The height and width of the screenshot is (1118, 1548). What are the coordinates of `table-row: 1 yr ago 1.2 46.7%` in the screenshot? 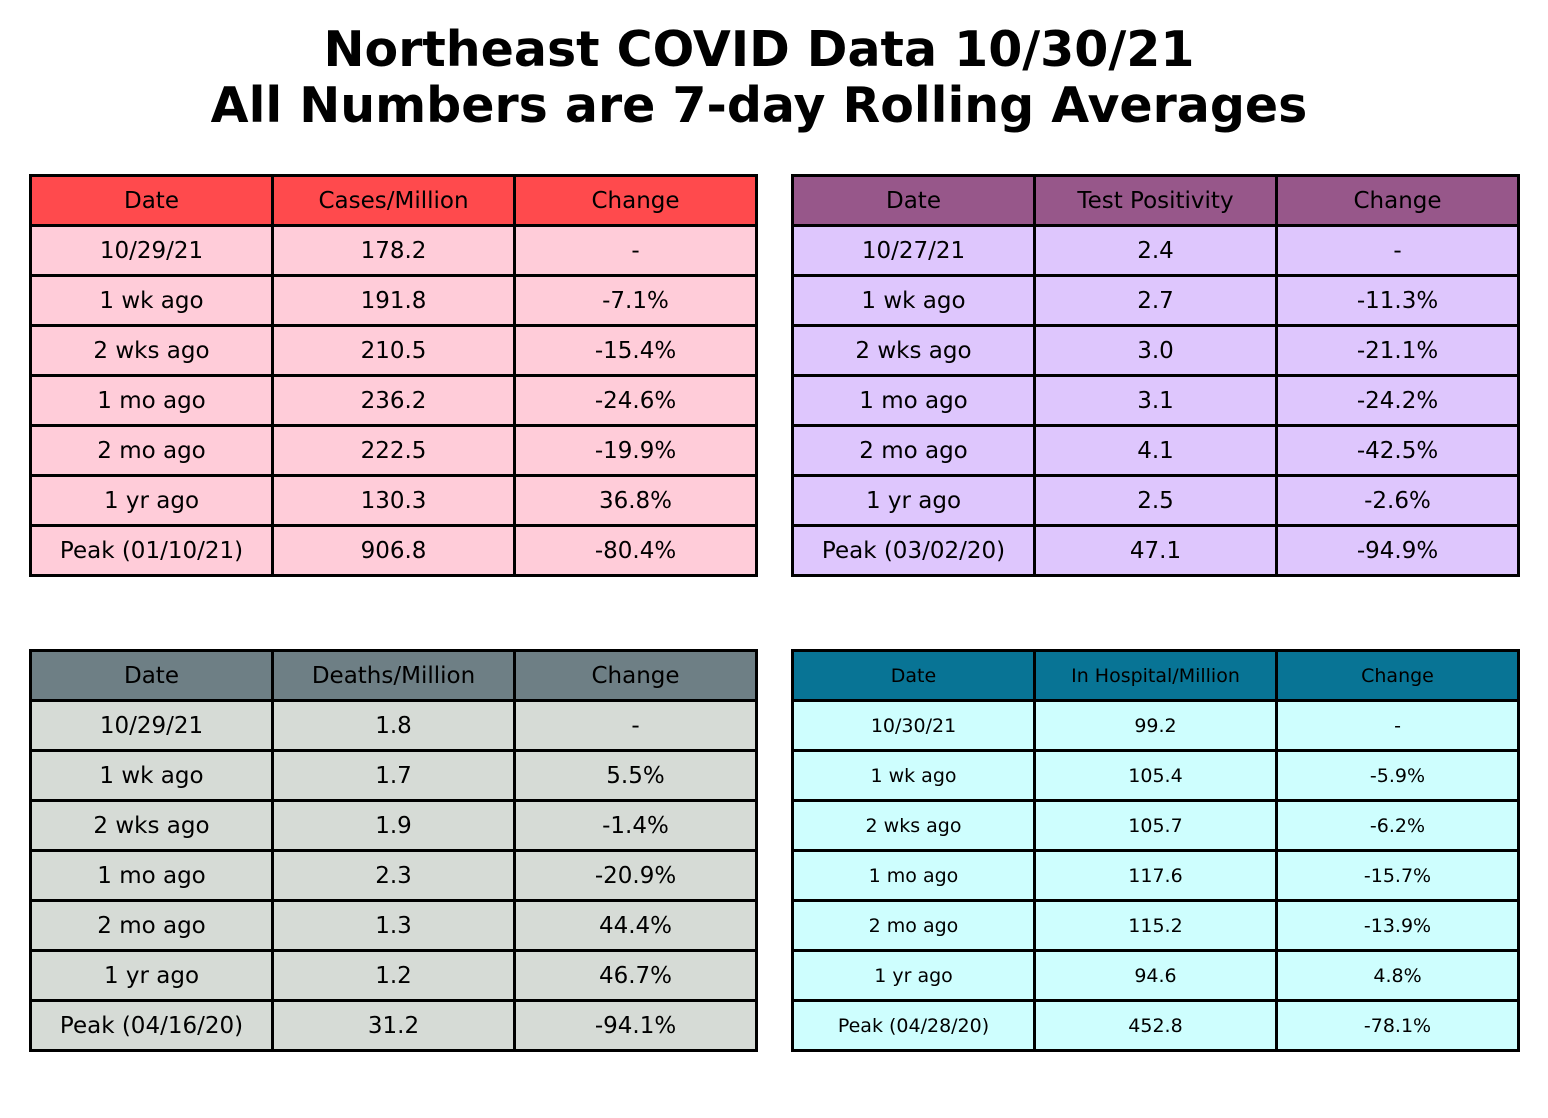 It's located at (393, 975).